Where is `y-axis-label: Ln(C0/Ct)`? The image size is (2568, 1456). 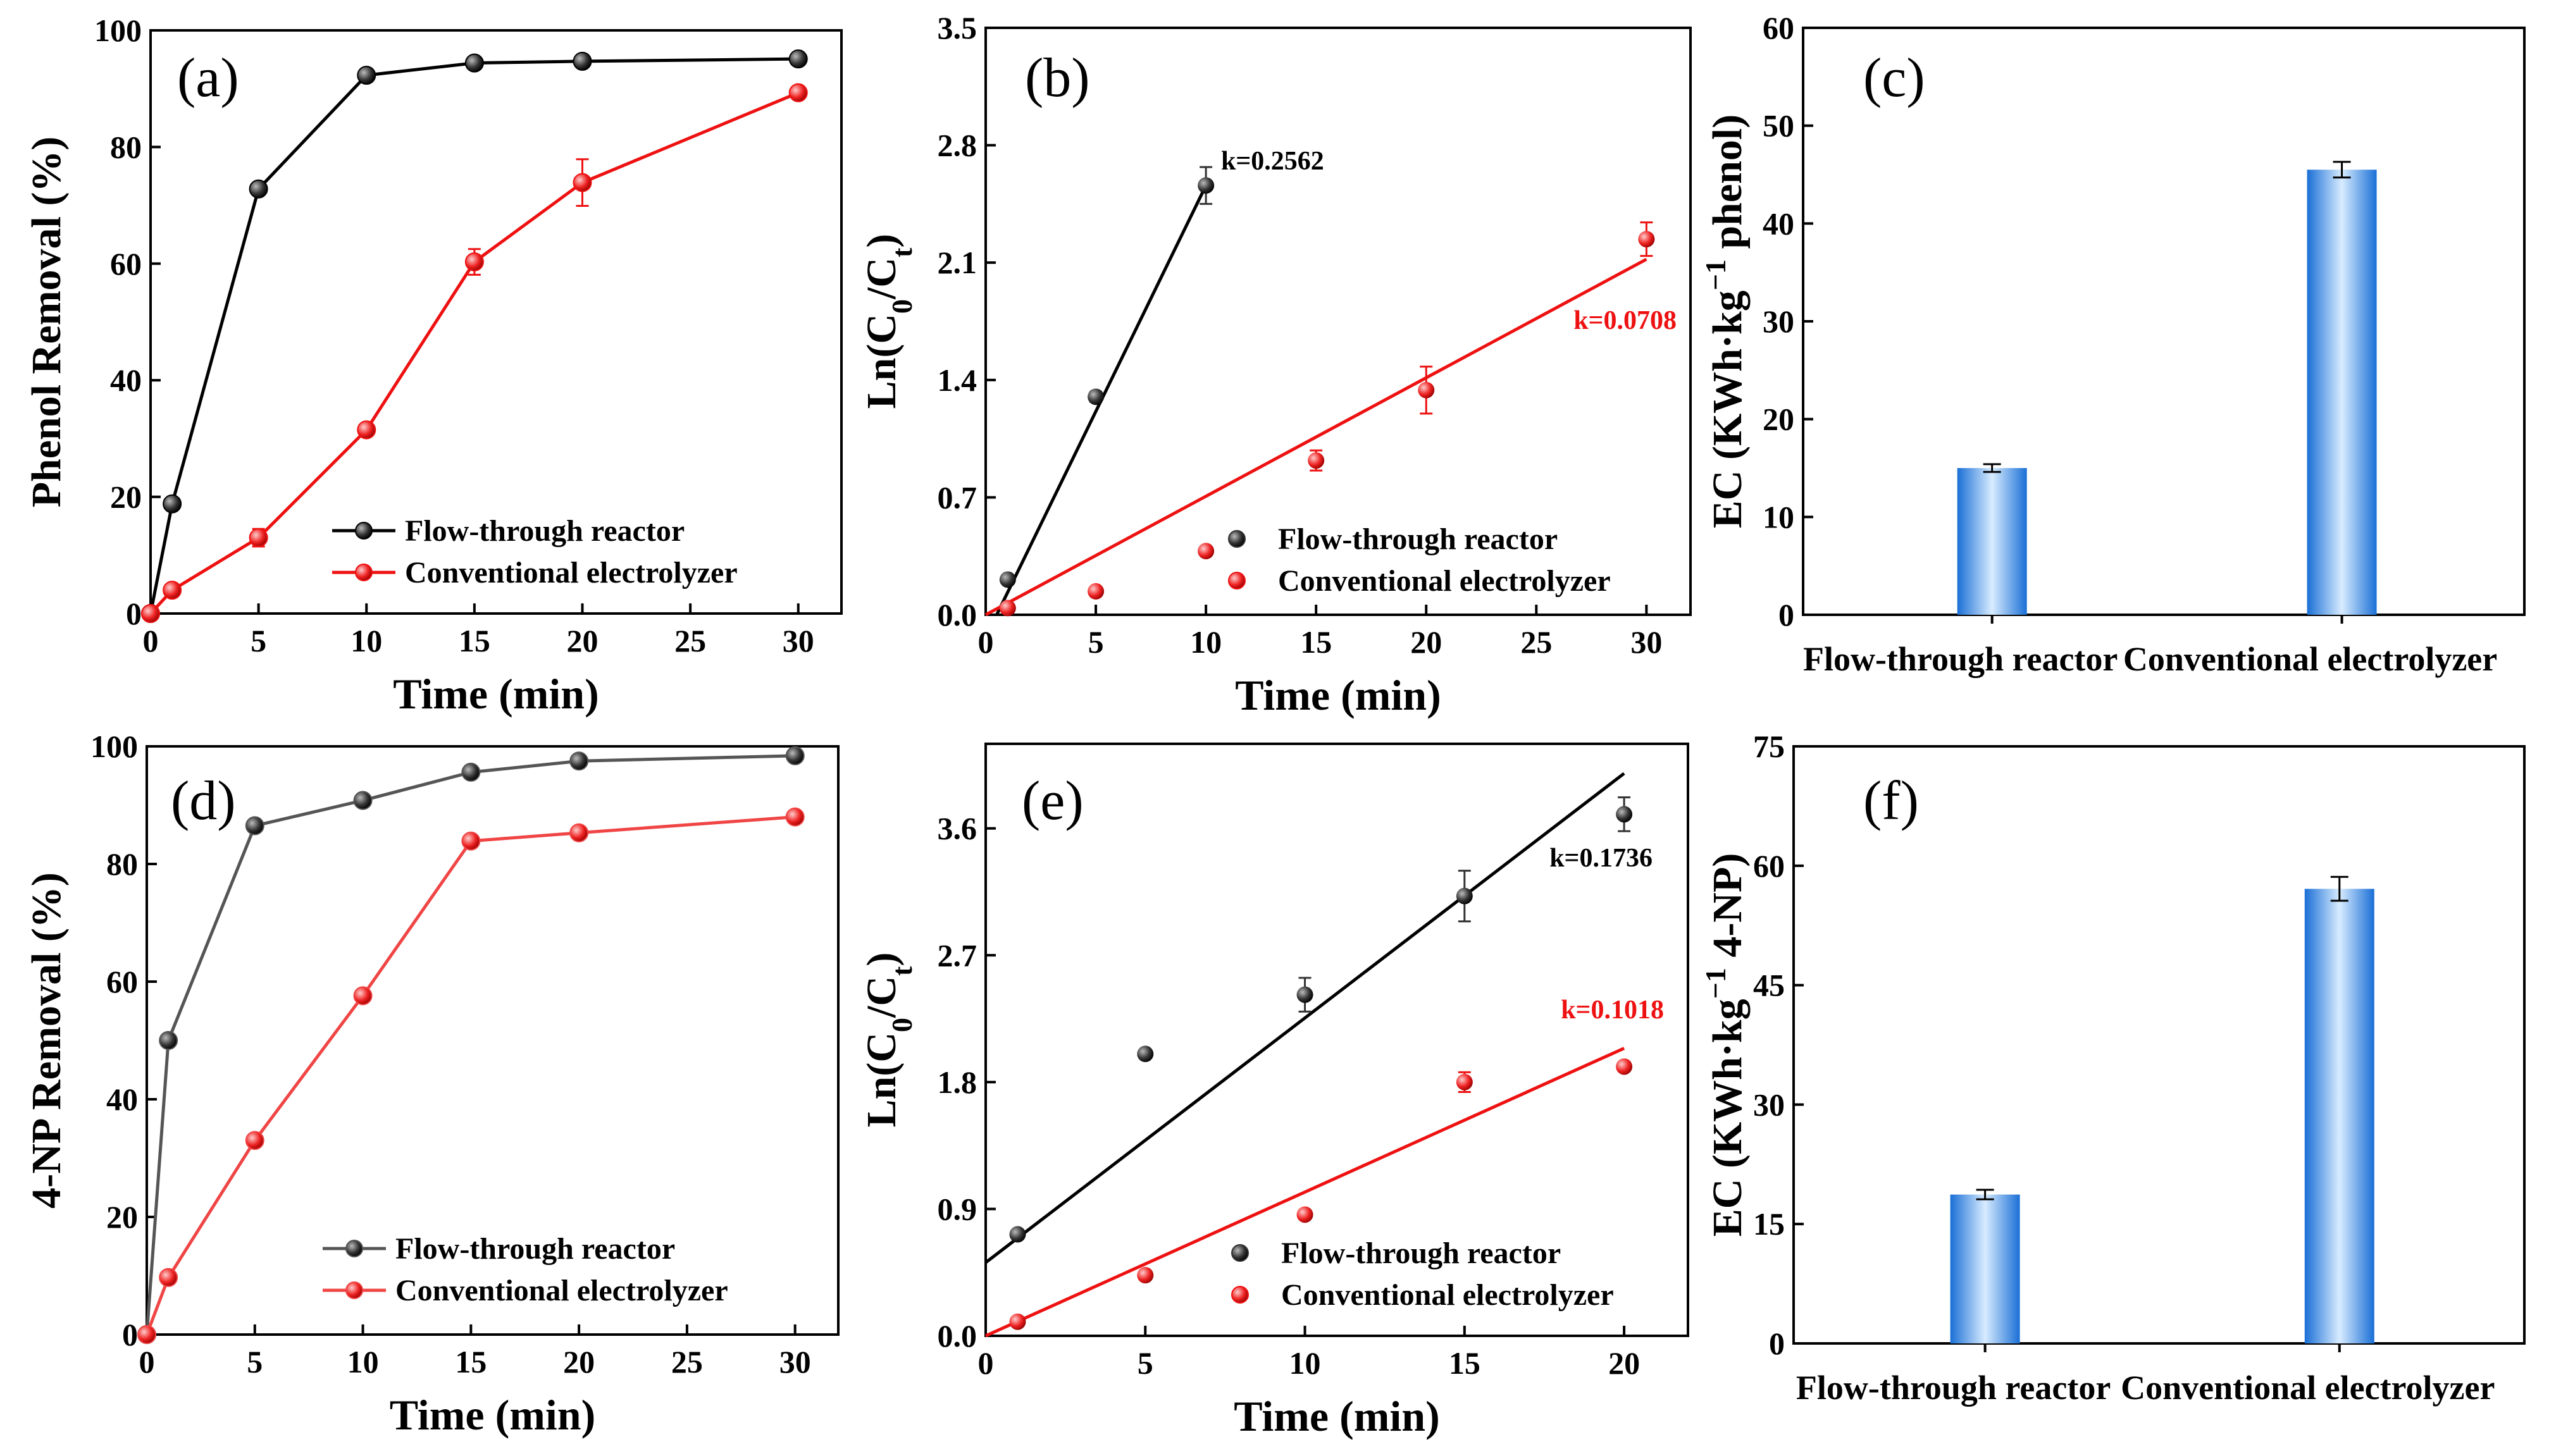
y-axis-label: Ln(C0/Ct) is located at coordinates (888, 1040).